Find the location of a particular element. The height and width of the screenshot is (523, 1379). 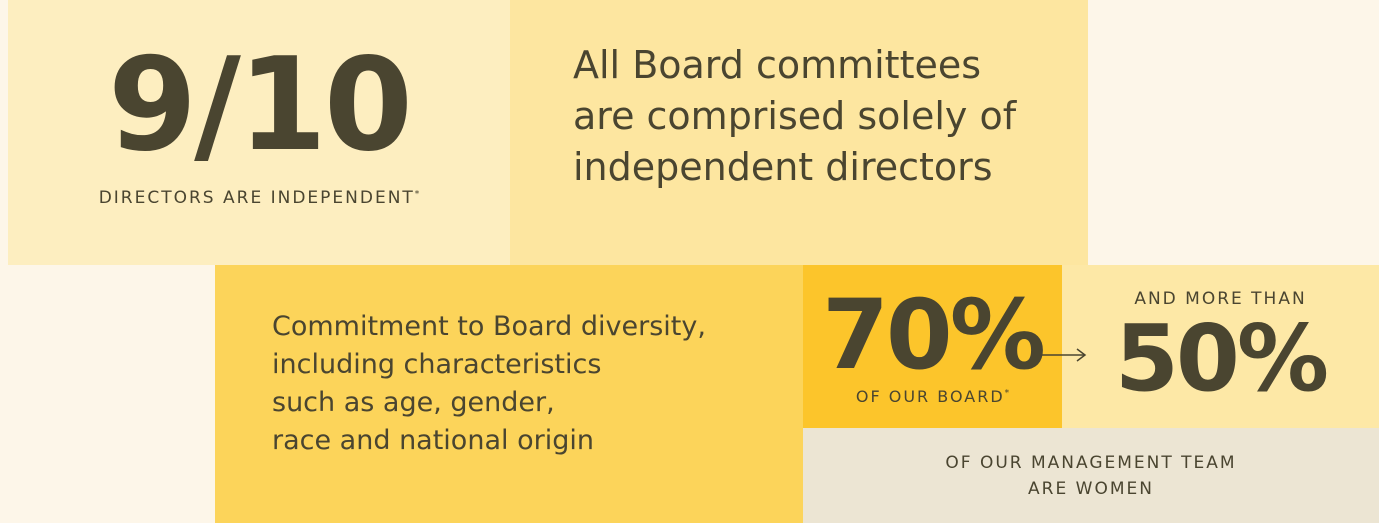

stat: 70% is located at coordinates (934, 335).